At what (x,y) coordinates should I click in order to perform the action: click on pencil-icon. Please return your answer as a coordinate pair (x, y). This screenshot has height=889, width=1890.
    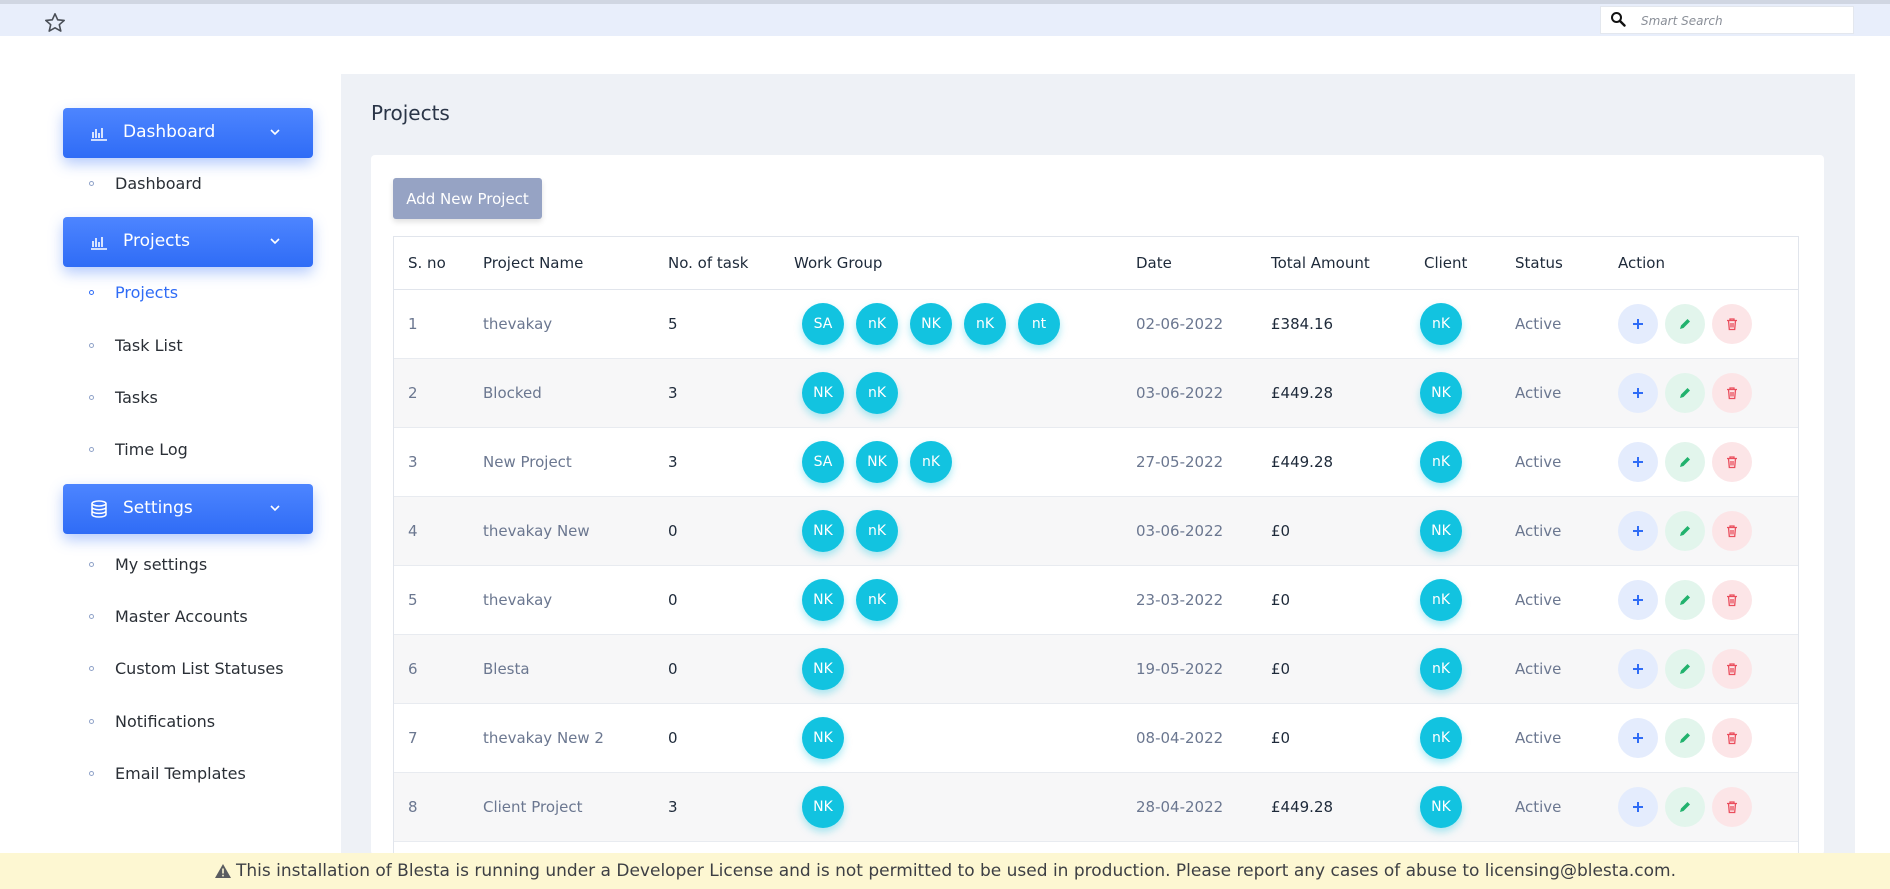
    Looking at the image, I should click on (1685, 462).